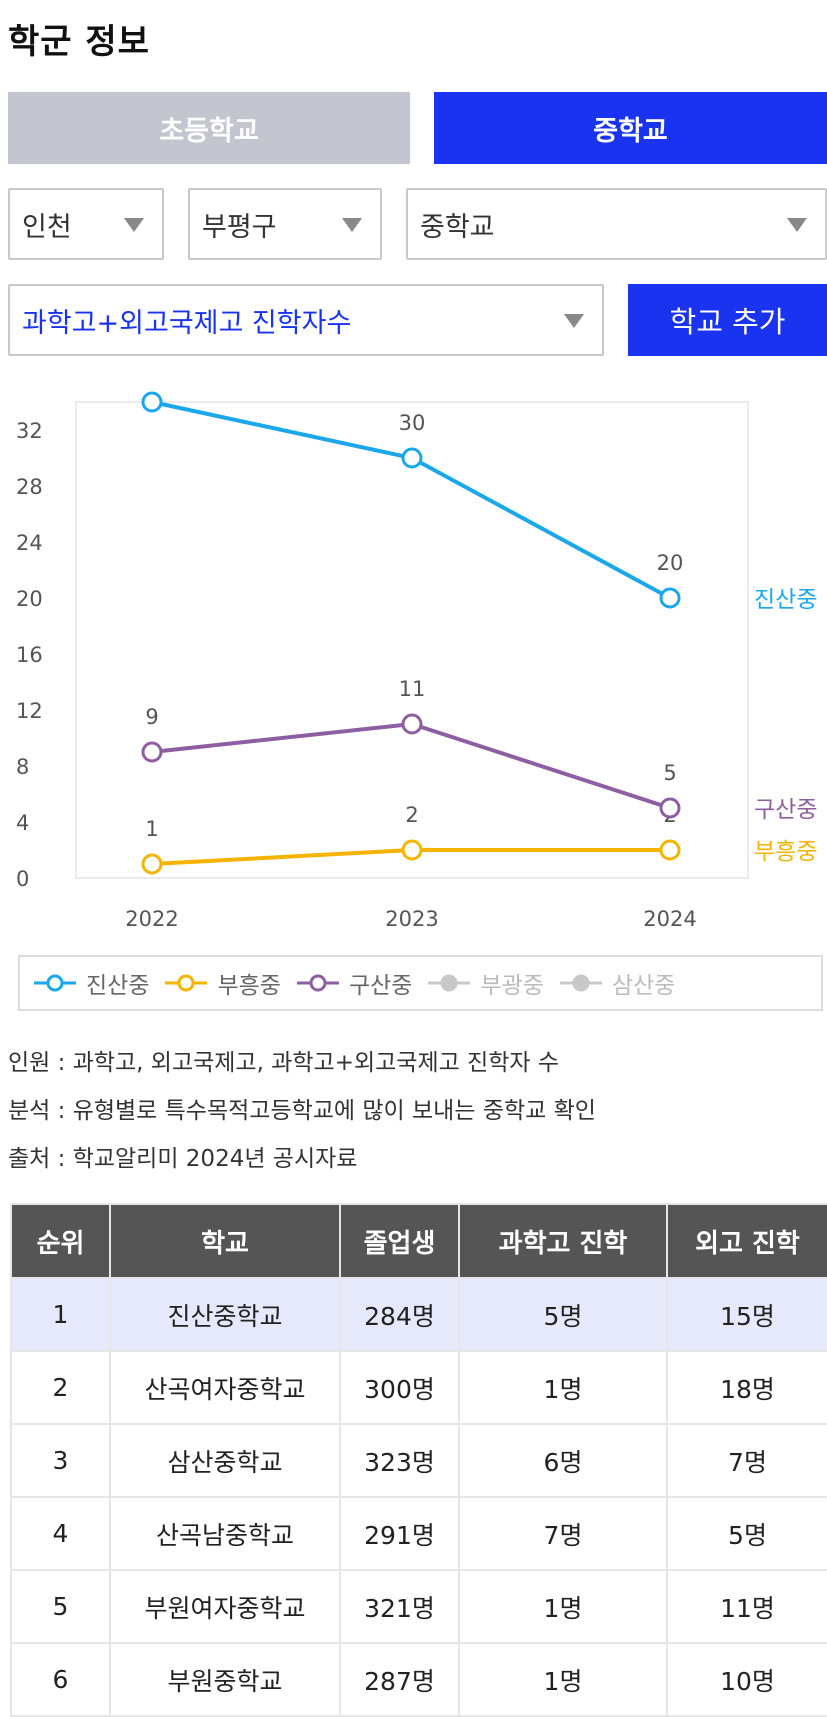 The height and width of the screenshot is (1717, 827). What do you see at coordinates (22, 823) in the screenshot?
I see `y-tick-label: 4` at bounding box center [22, 823].